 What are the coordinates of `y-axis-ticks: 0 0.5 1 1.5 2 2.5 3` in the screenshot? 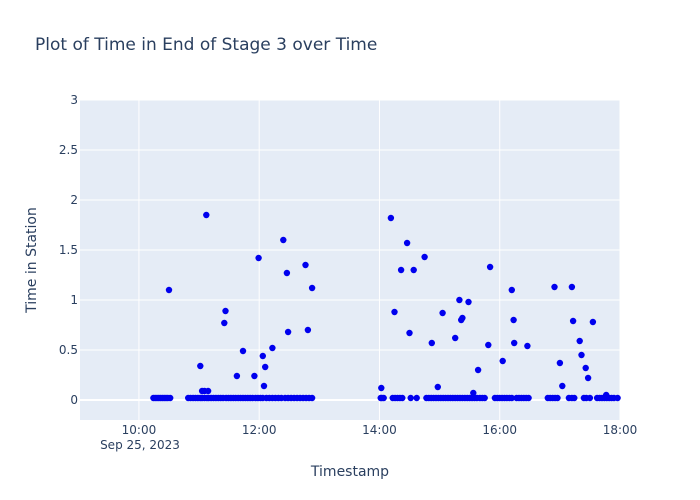 It's located at (68, 250).